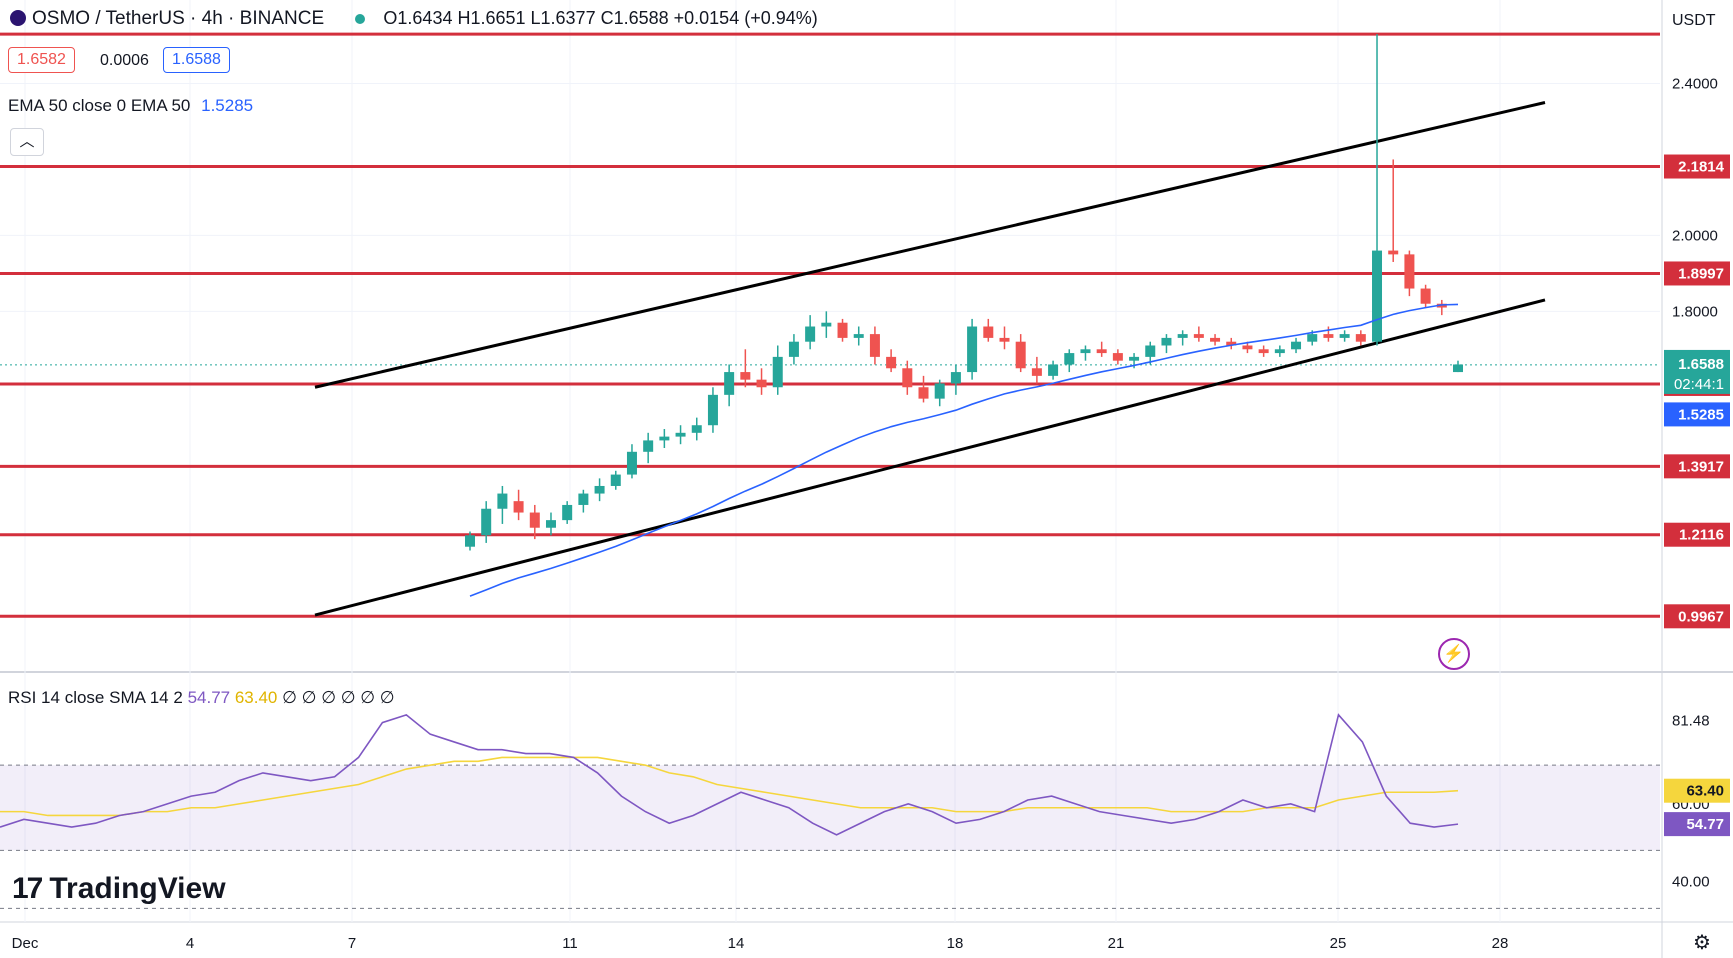 Image resolution: width=1733 pixels, height=958 pixels. What do you see at coordinates (209, 697) in the screenshot?
I see `rsi-legend-value: 54.77` at bounding box center [209, 697].